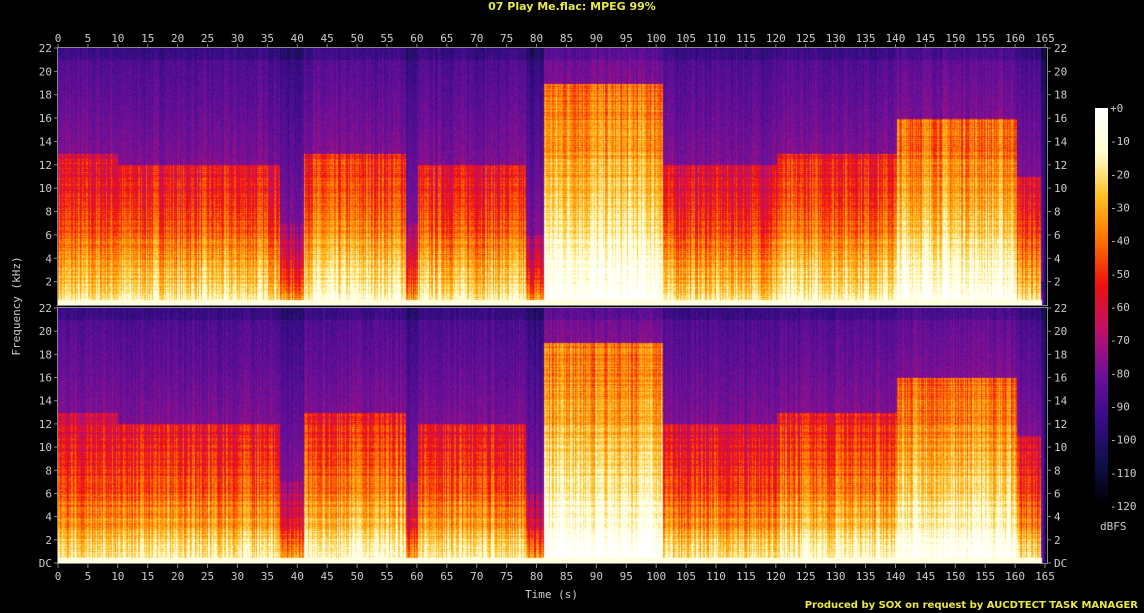 This screenshot has height=613, width=1144. Describe the element at coordinates (177, 38) in the screenshot. I see `x-tick-label-top: 20` at that location.